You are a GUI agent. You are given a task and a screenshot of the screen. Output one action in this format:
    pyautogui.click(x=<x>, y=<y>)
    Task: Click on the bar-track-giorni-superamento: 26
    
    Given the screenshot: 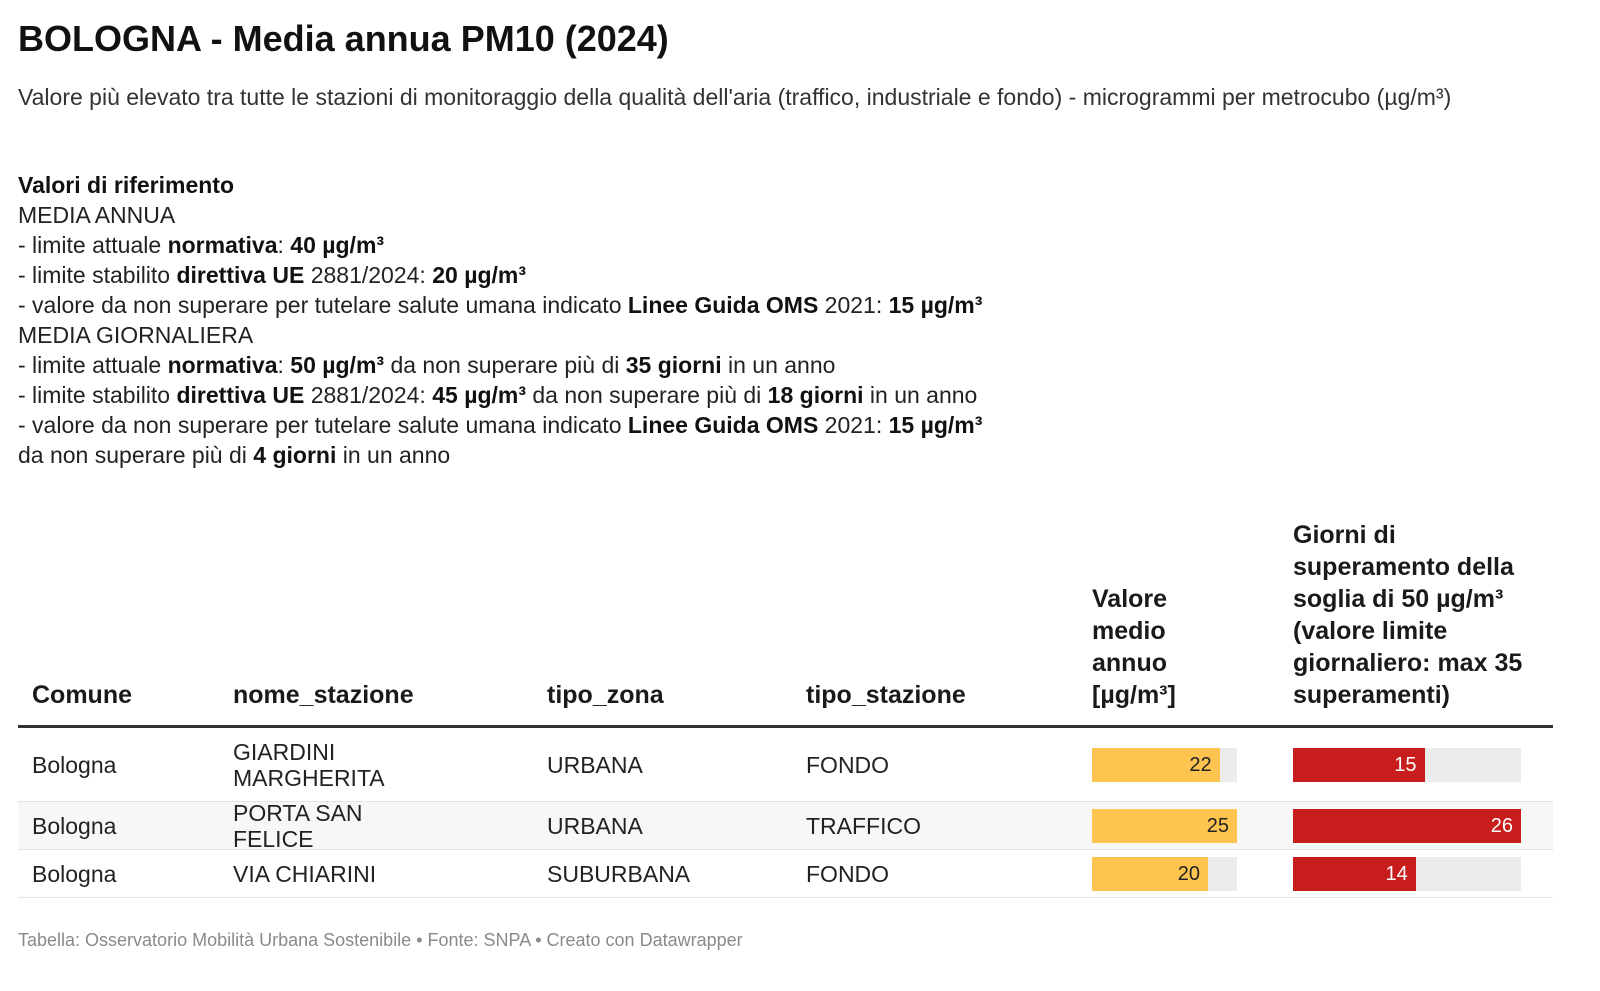 What is the action you would take?
    pyautogui.click(x=1407, y=826)
    